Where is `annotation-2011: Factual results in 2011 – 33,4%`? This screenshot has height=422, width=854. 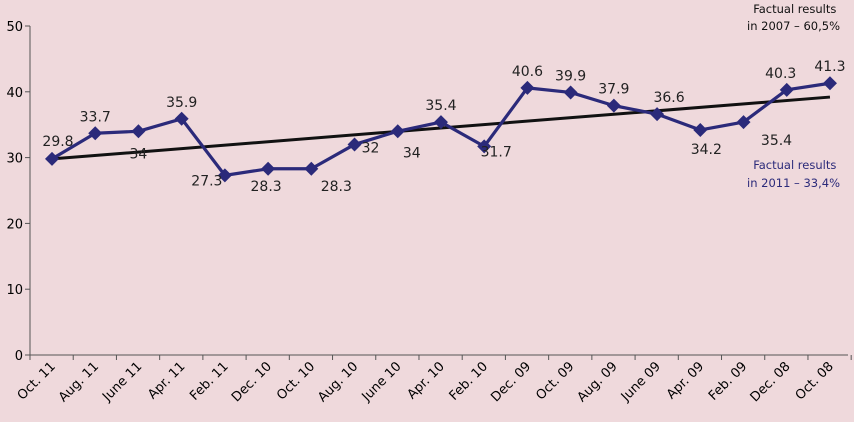
annotation-2011: Factual results in 2011 – 33,4% is located at coordinates (793, 174).